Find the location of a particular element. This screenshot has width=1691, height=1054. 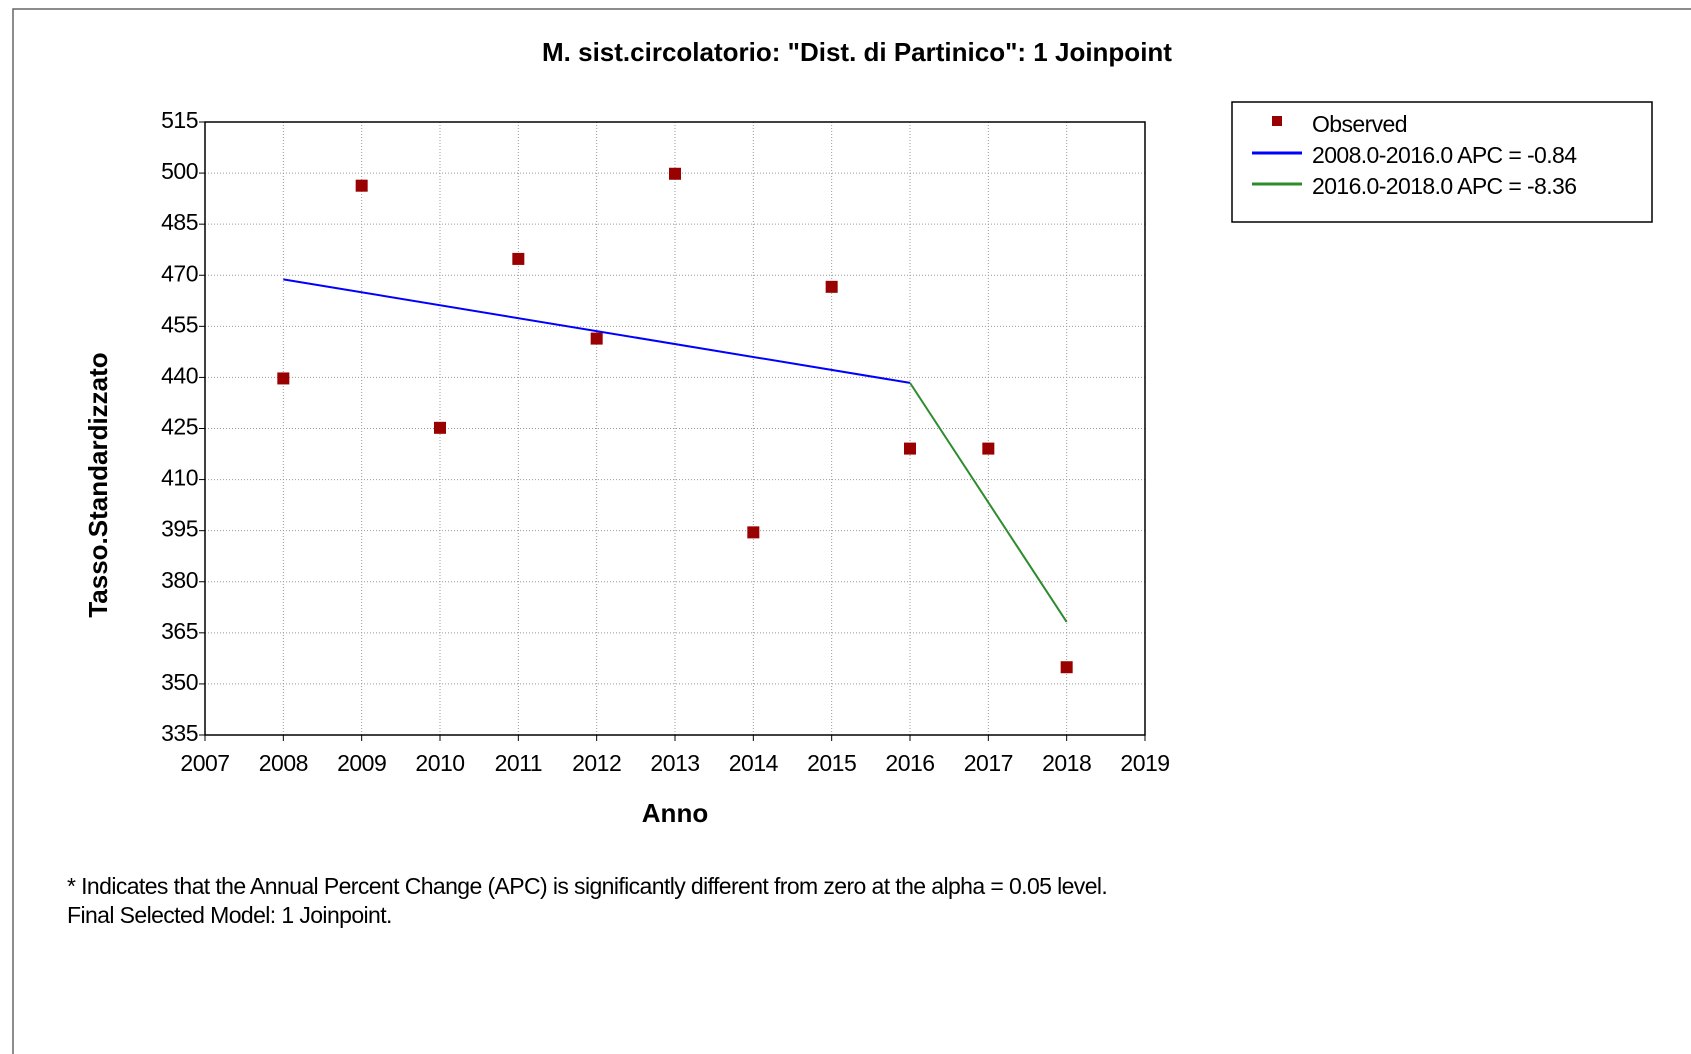

y-tick-label: 380 is located at coordinates (179, 580).